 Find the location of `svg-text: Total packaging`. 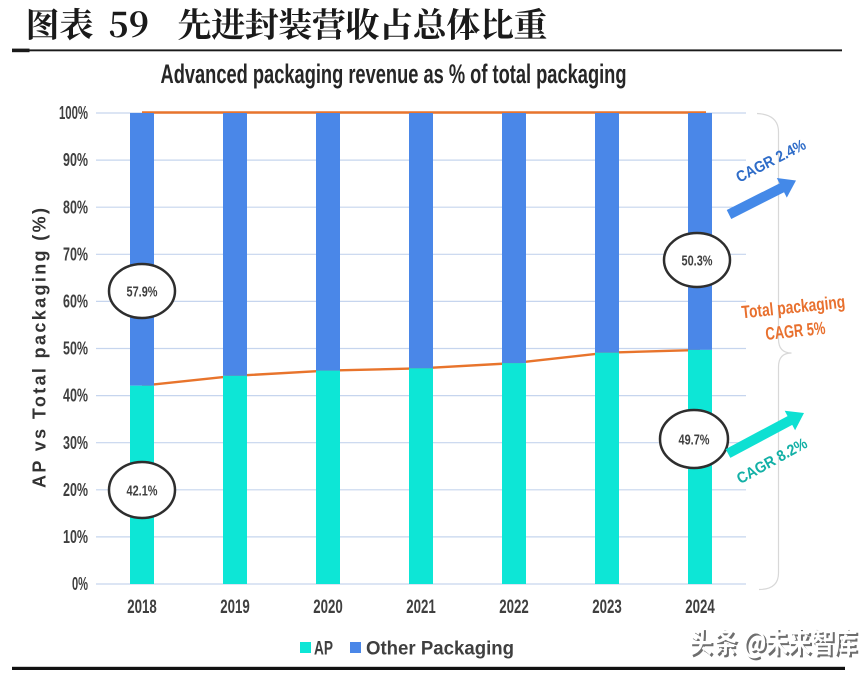

svg-text: Total packaging is located at coordinates (794, 307).